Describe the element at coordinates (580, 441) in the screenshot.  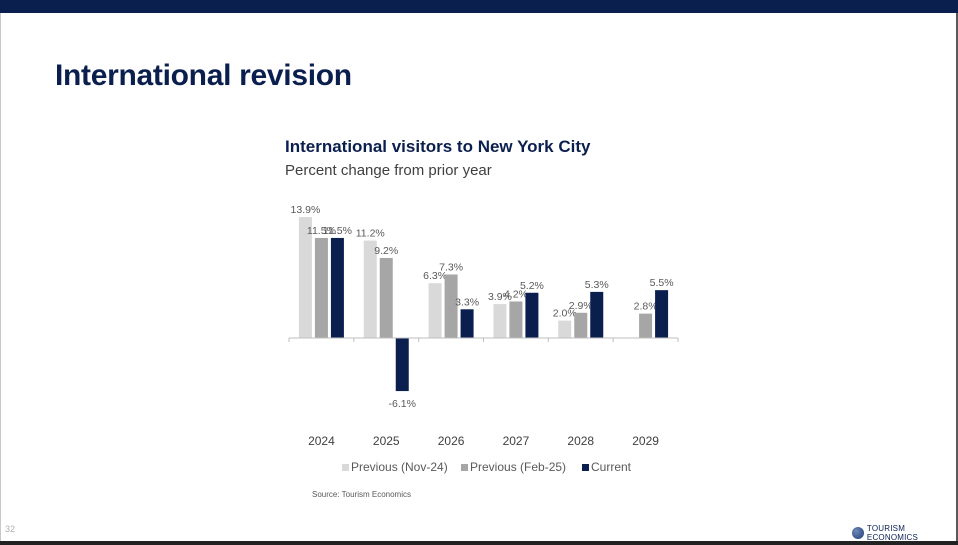
I see `x-tick-label-2028: 2028` at that location.